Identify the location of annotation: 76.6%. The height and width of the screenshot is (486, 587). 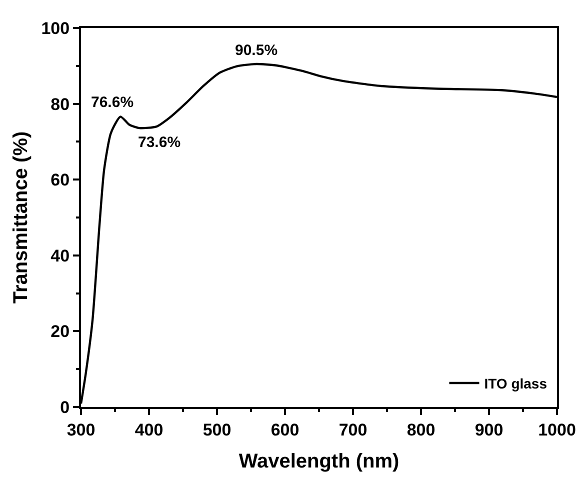
(112, 102).